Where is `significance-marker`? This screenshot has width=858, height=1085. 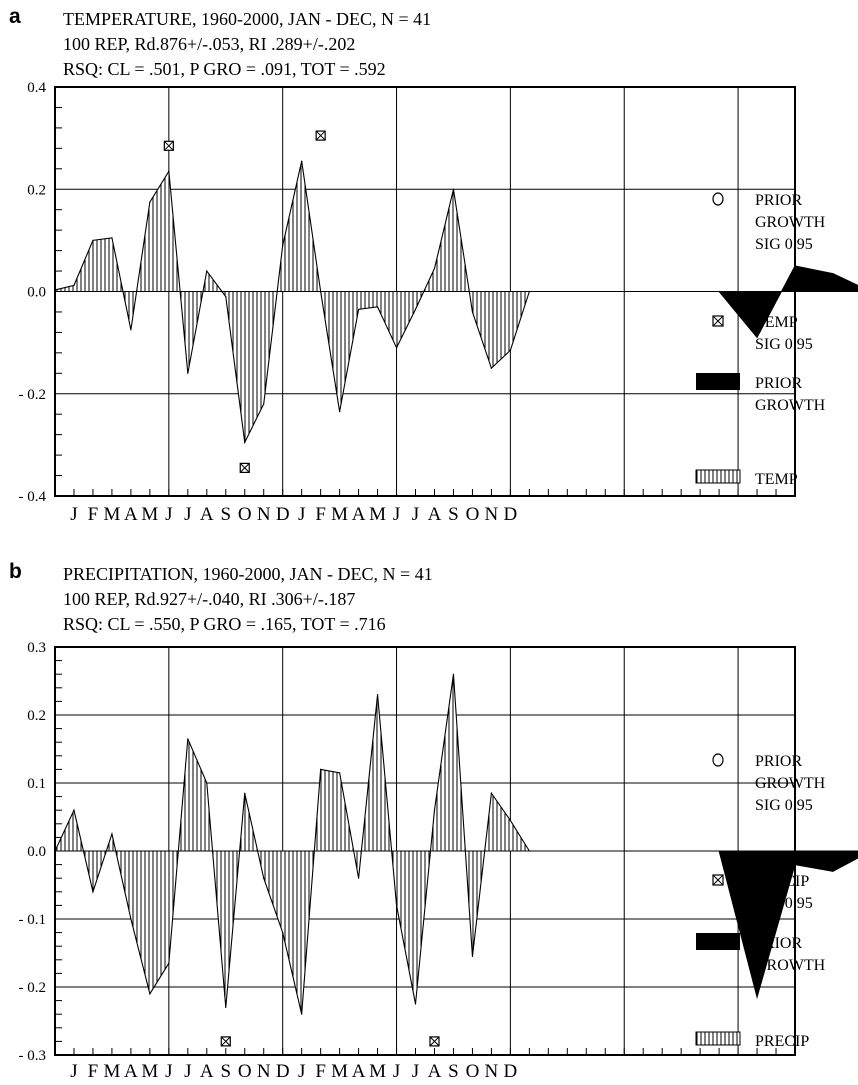 significance-marker is located at coordinates (168, 145).